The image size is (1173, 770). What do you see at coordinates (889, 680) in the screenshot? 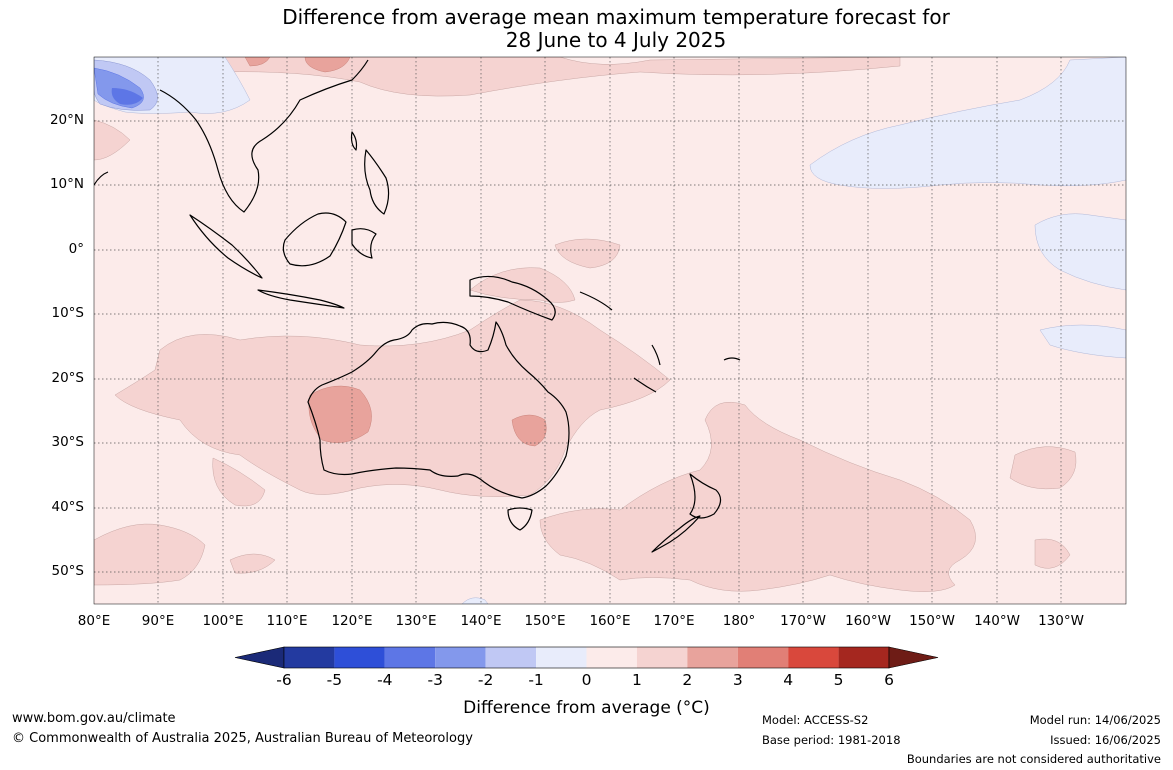
I see `colorbar-tick-label: 6` at bounding box center [889, 680].